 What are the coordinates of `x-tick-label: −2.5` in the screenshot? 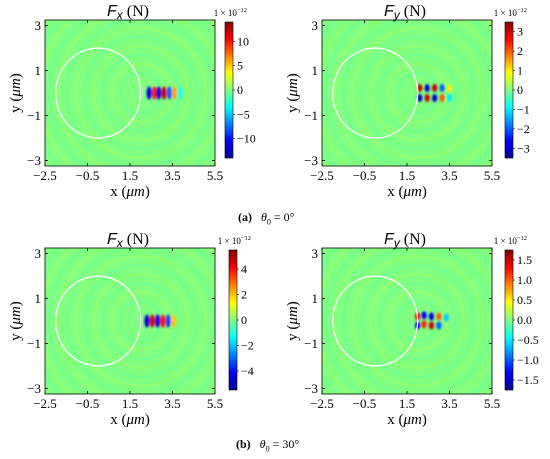 It's located at (45, 175).